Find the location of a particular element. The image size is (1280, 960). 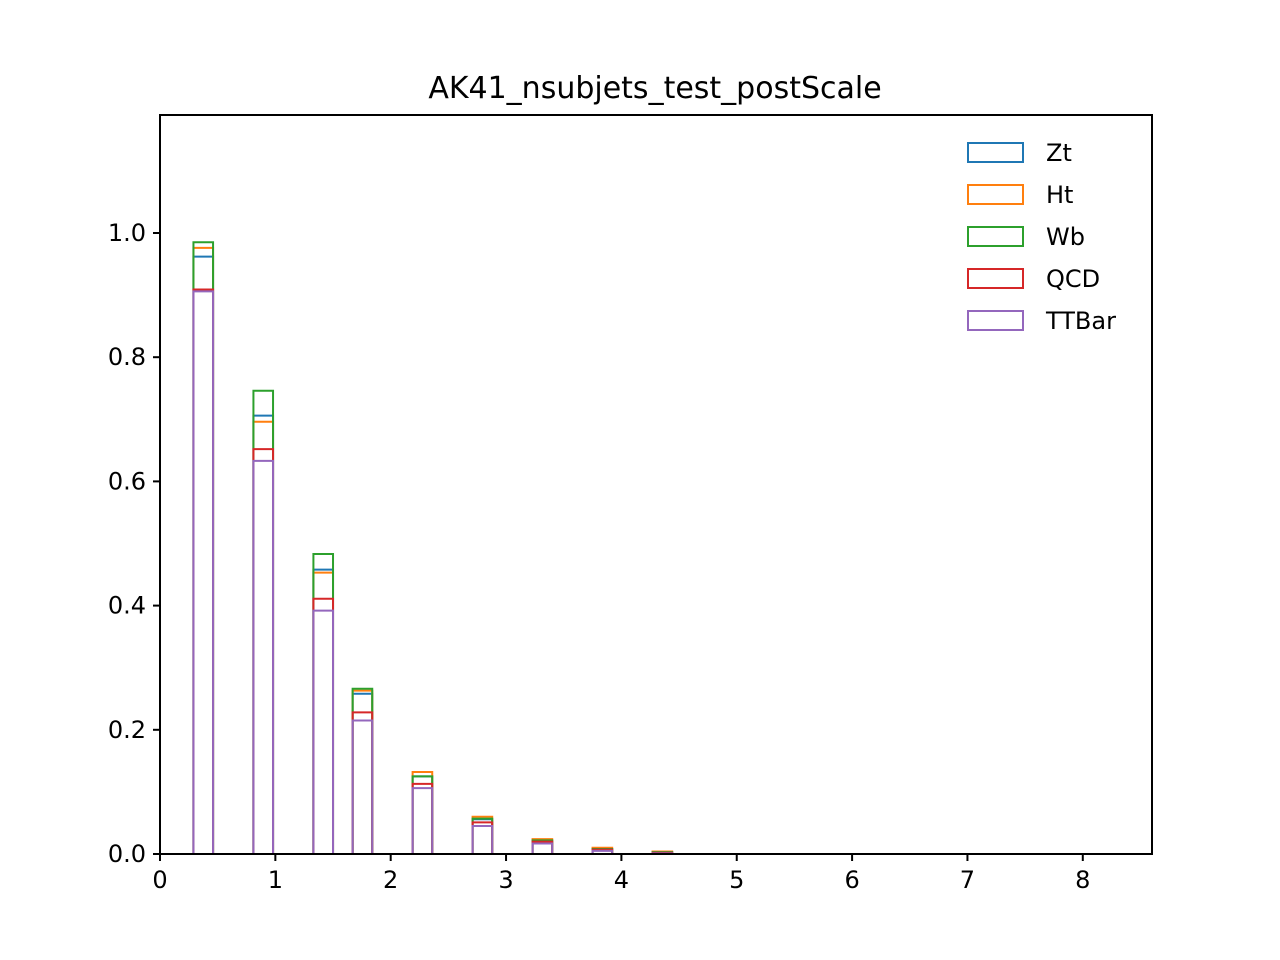

x-tick-label-7: 7 is located at coordinates (967, 880).